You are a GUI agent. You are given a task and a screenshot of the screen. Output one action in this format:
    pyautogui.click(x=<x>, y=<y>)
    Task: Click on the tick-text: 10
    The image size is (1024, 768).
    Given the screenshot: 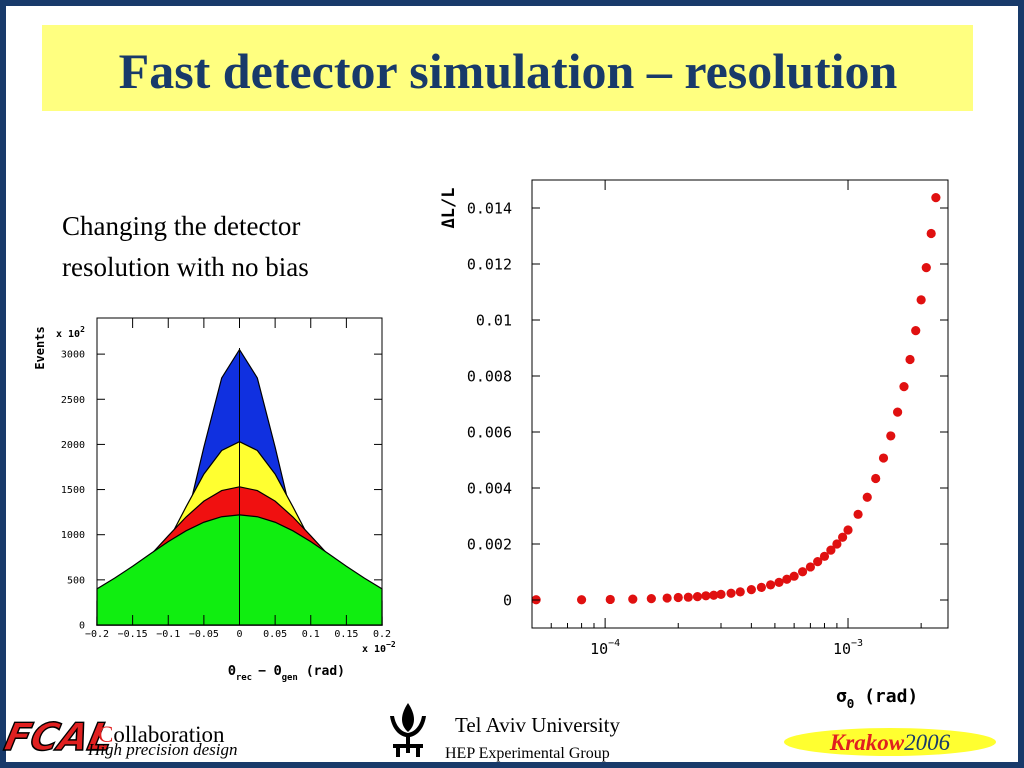 What is the action you would take?
    pyautogui.click(x=599, y=649)
    